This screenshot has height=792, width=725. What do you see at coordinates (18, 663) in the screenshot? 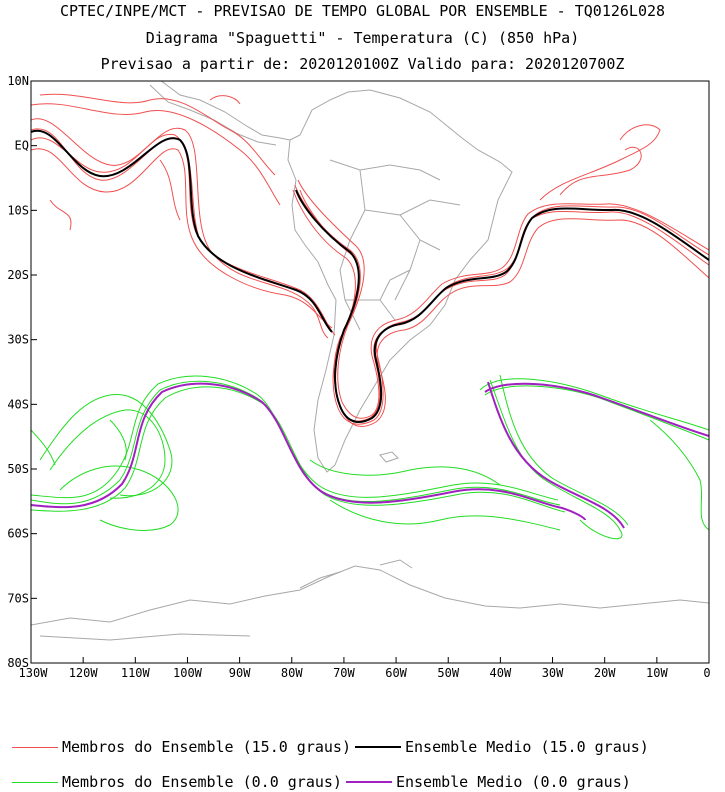
I see `lat-tick-label: 80S` at bounding box center [18, 663].